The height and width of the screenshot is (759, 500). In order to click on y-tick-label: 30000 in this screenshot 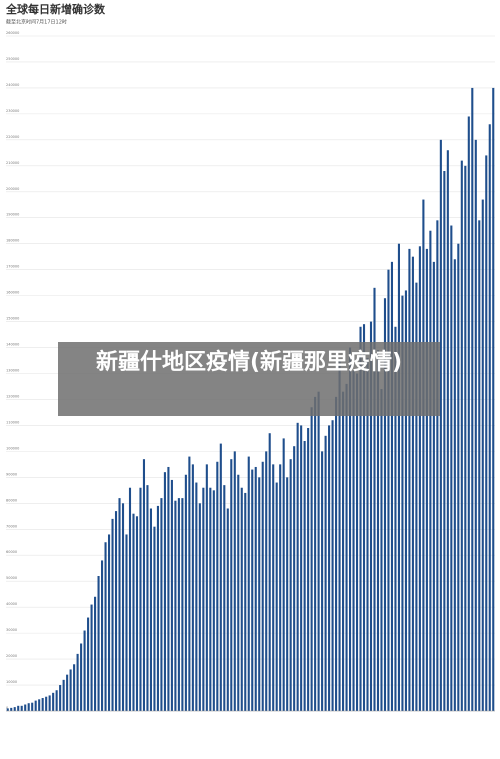, I will do `click(11, 630)`.